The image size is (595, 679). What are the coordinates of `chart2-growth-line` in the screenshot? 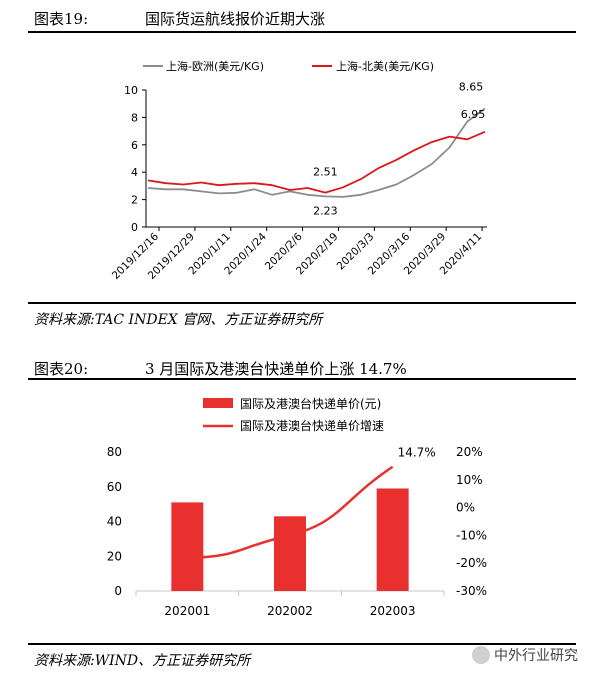 It's located at (290, 512).